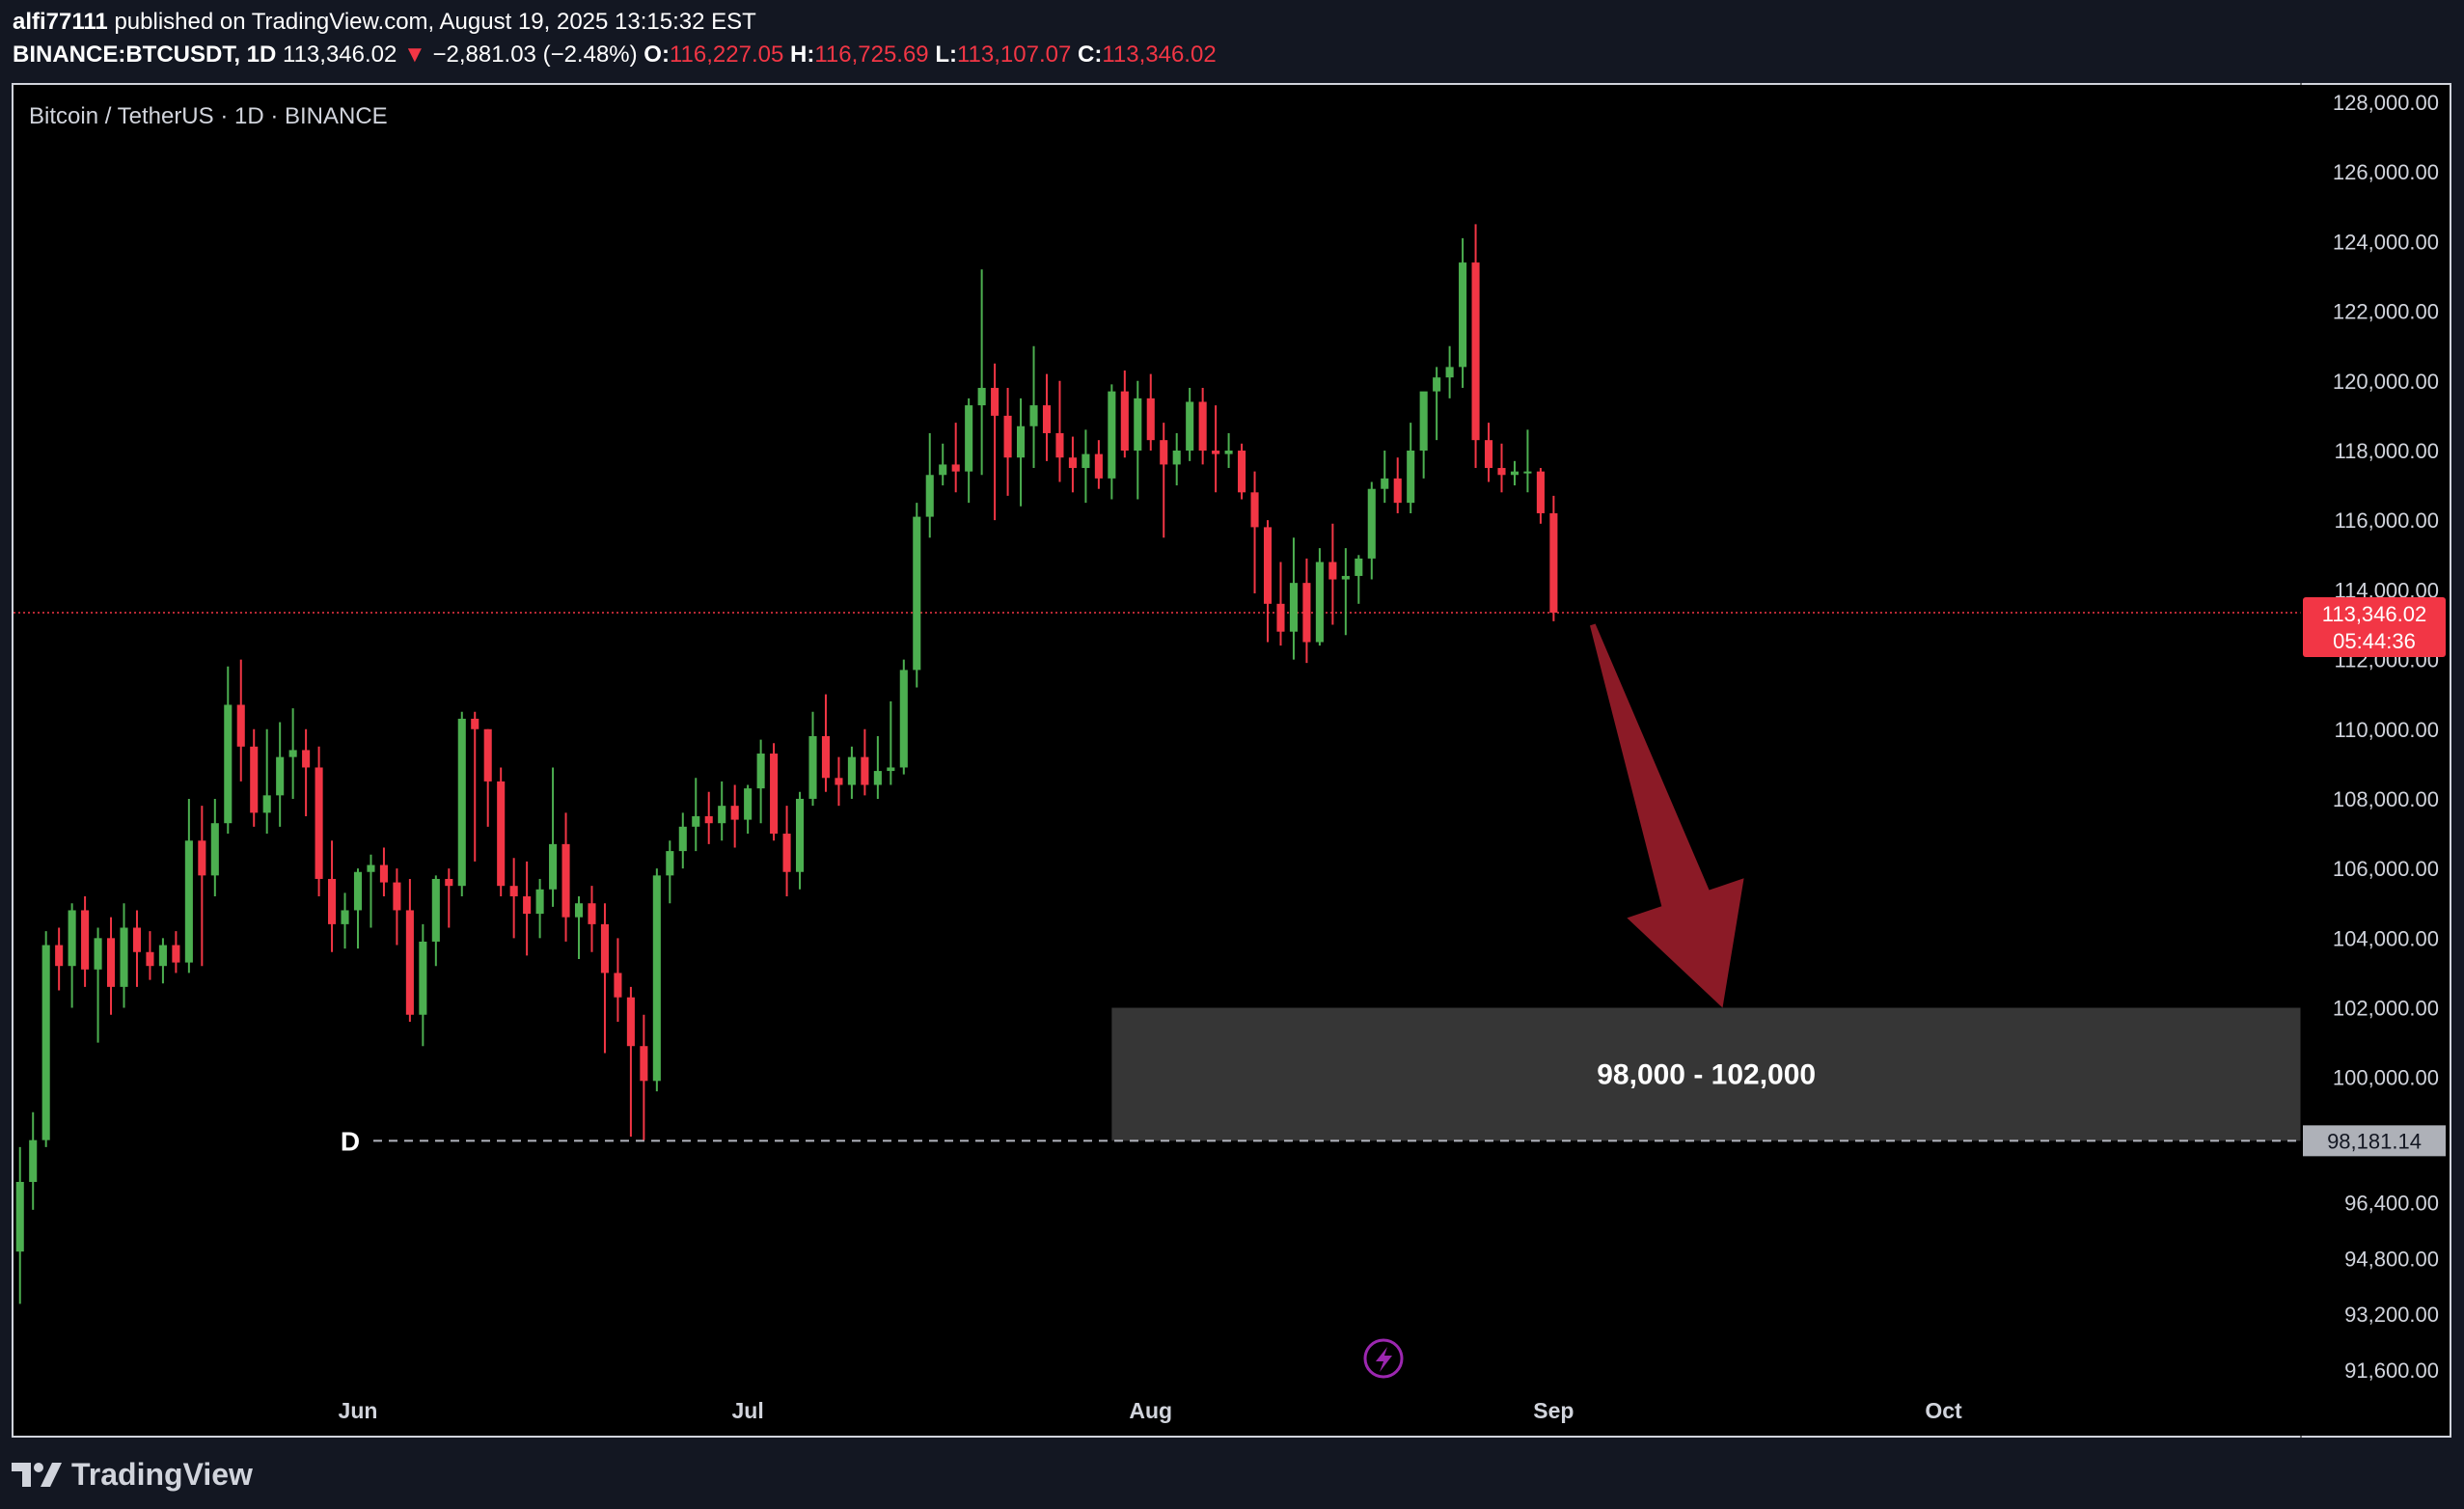 Image resolution: width=2464 pixels, height=1509 pixels. What do you see at coordinates (535, 54) in the screenshot?
I see `price-change: −2,881.03 (−2.48%)` at bounding box center [535, 54].